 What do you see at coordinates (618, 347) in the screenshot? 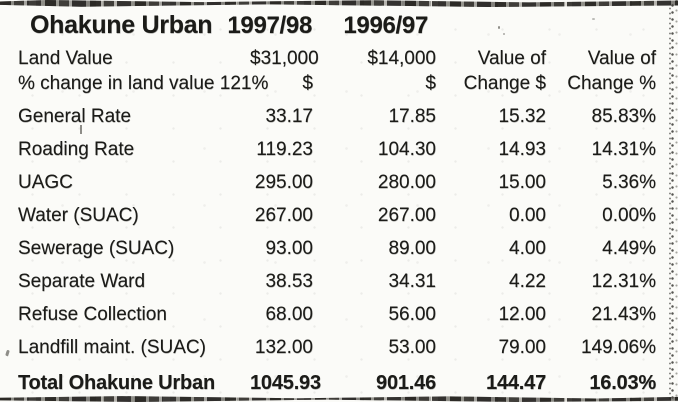
I see `rate-change-percent: 149.06%` at bounding box center [618, 347].